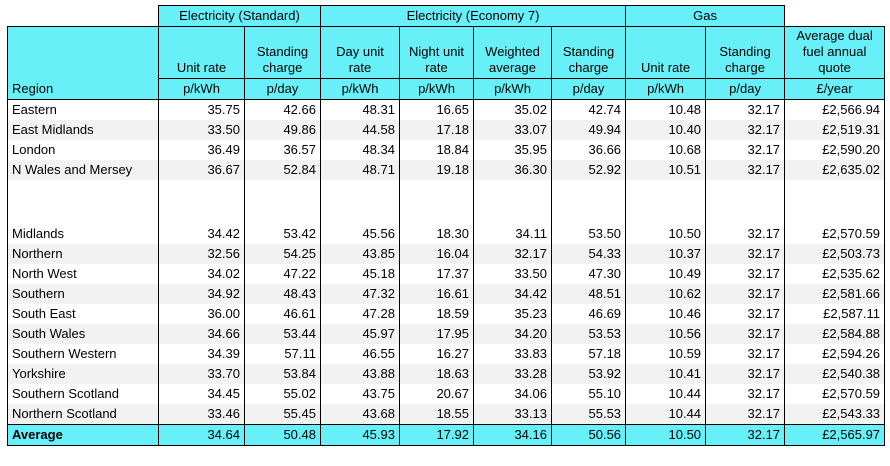 This screenshot has width=890, height=466. Describe the element at coordinates (835, 130) in the screenshot. I see `value-cell: £2,519.31` at that location.